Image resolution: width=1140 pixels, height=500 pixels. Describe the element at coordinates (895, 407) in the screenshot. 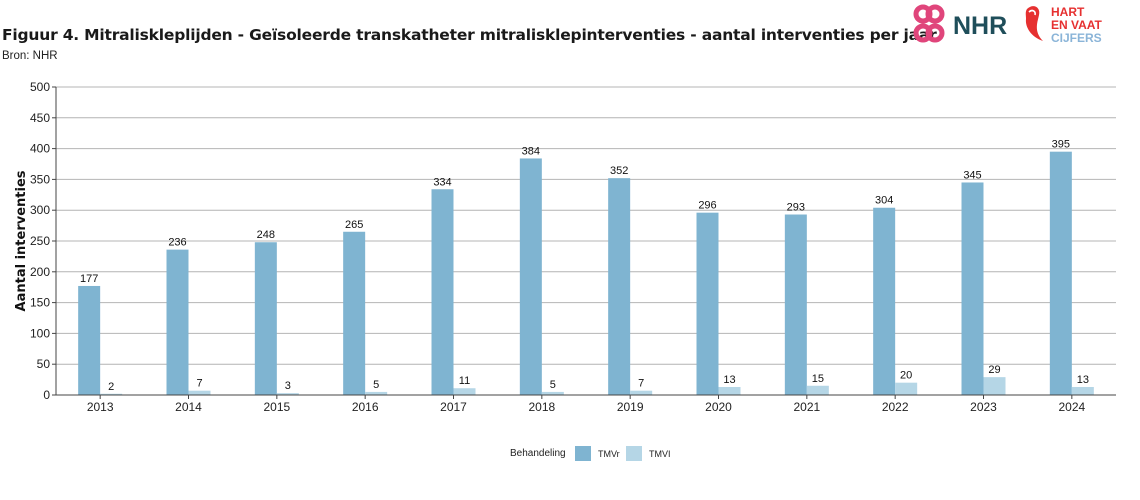

I see `x-tick-label: 2022` at that location.